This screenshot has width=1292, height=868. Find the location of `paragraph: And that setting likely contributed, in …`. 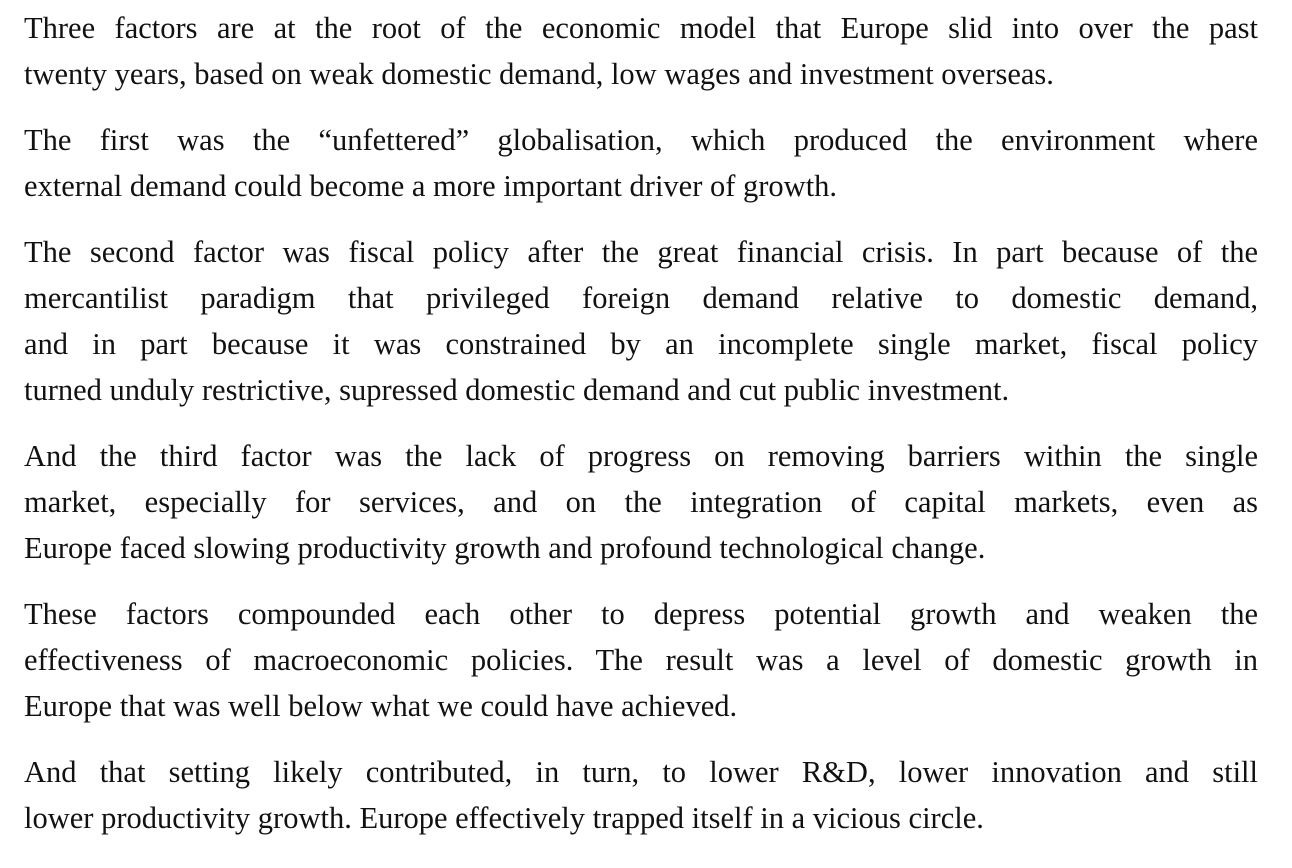

paragraph: And that setting likely contributed, in … is located at coordinates (641, 795).